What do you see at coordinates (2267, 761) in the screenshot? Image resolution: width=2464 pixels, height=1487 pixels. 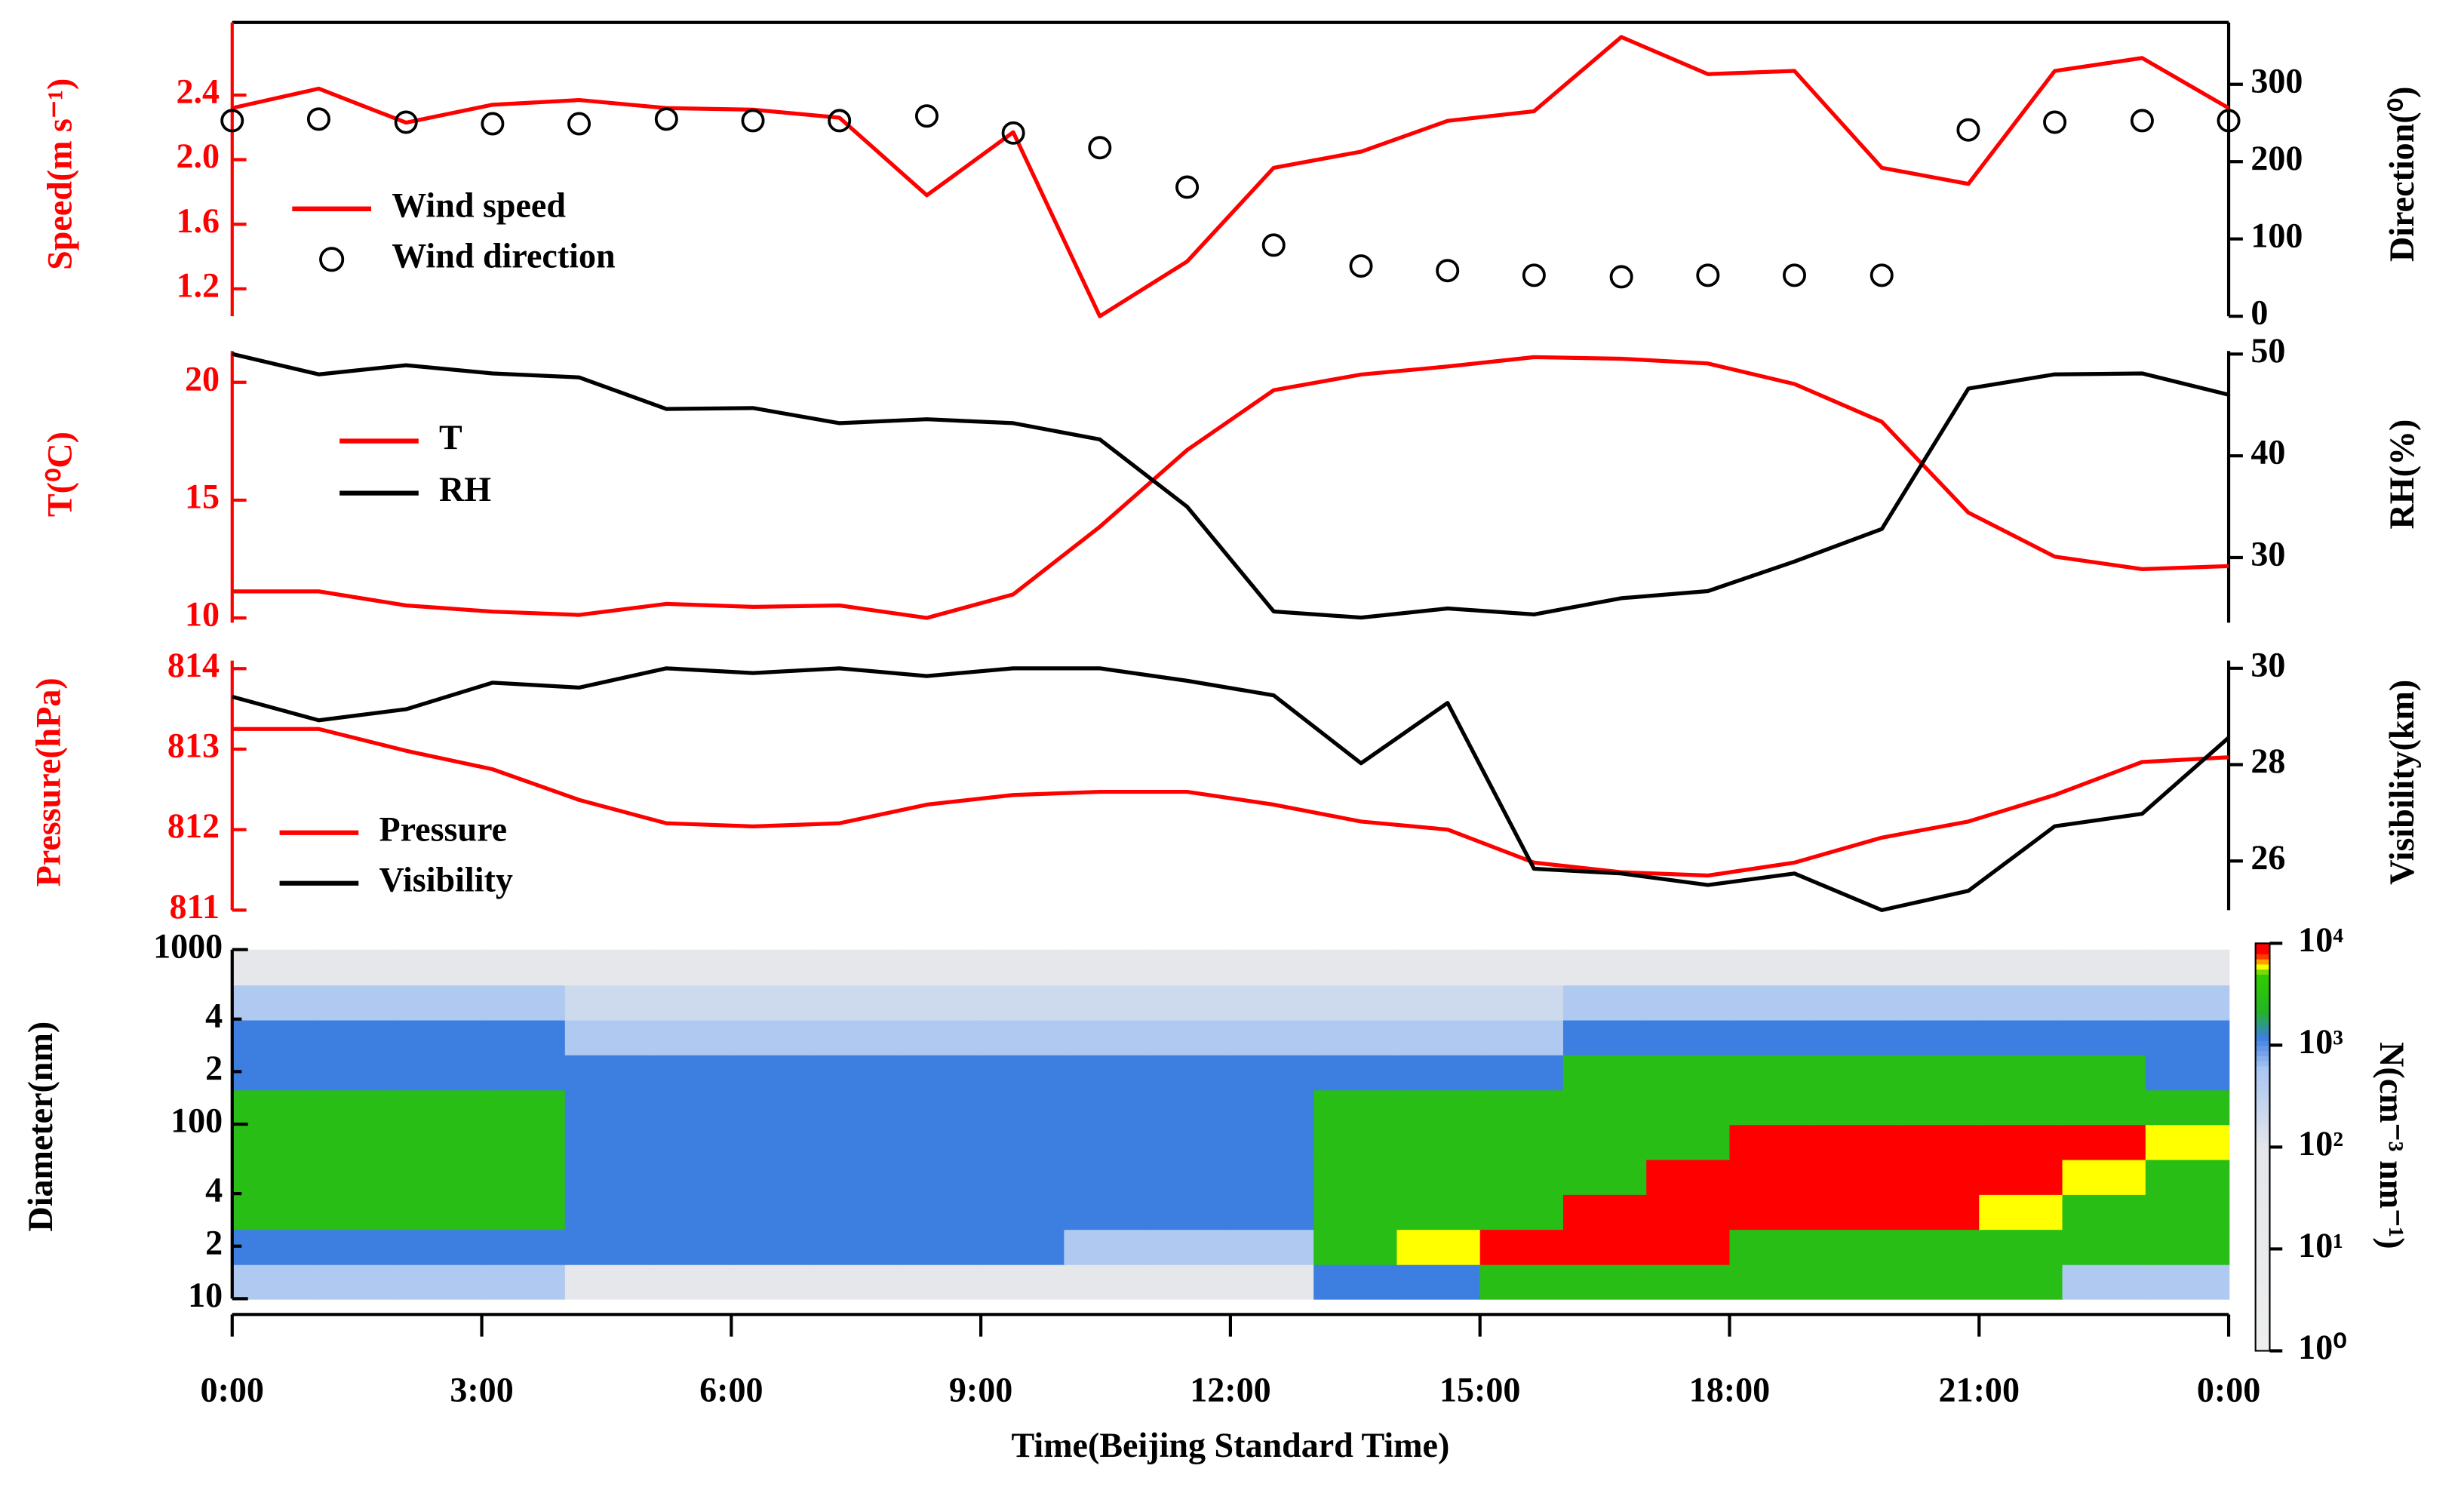 I see `y2-tick-label: 28` at bounding box center [2267, 761].